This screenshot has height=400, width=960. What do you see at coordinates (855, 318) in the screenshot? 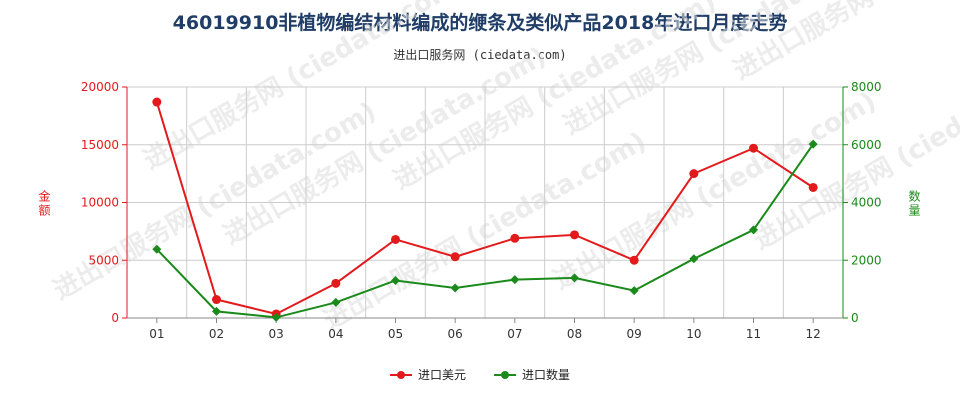
I see `right-tick-label: 0` at bounding box center [855, 318].